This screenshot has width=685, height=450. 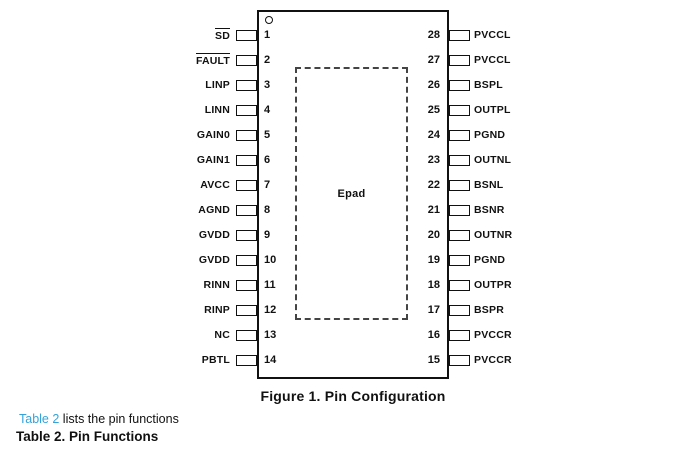 I want to click on pin-label: BSPL, so click(x=488, y=85).